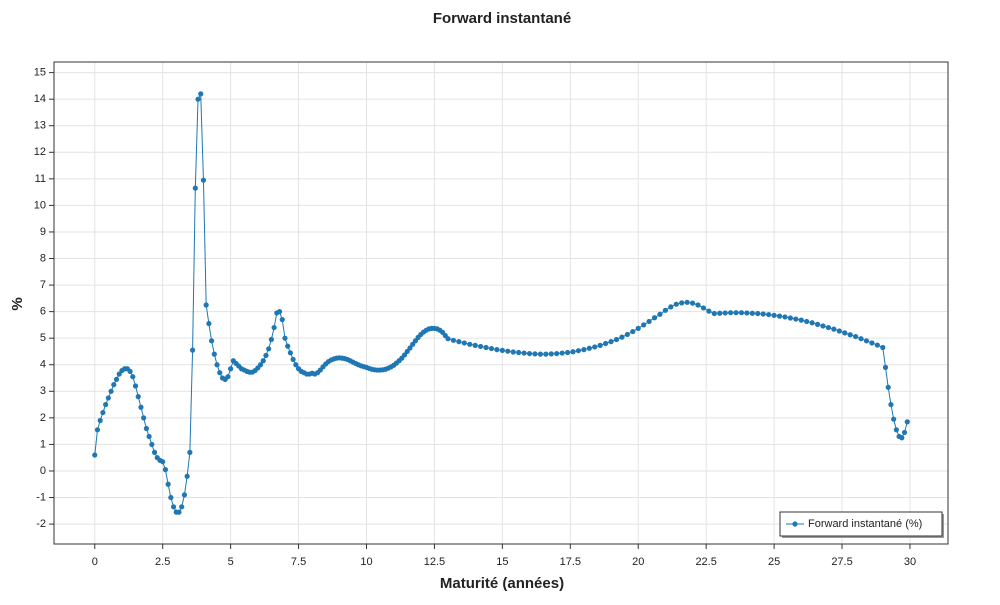  I want to click on y-tick-label: 3, so click(43, 391).